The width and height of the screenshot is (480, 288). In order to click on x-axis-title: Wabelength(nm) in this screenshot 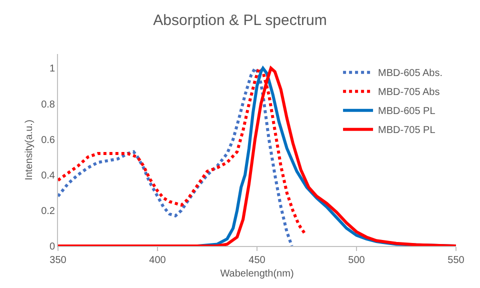, I will do `click(257, 274)`.